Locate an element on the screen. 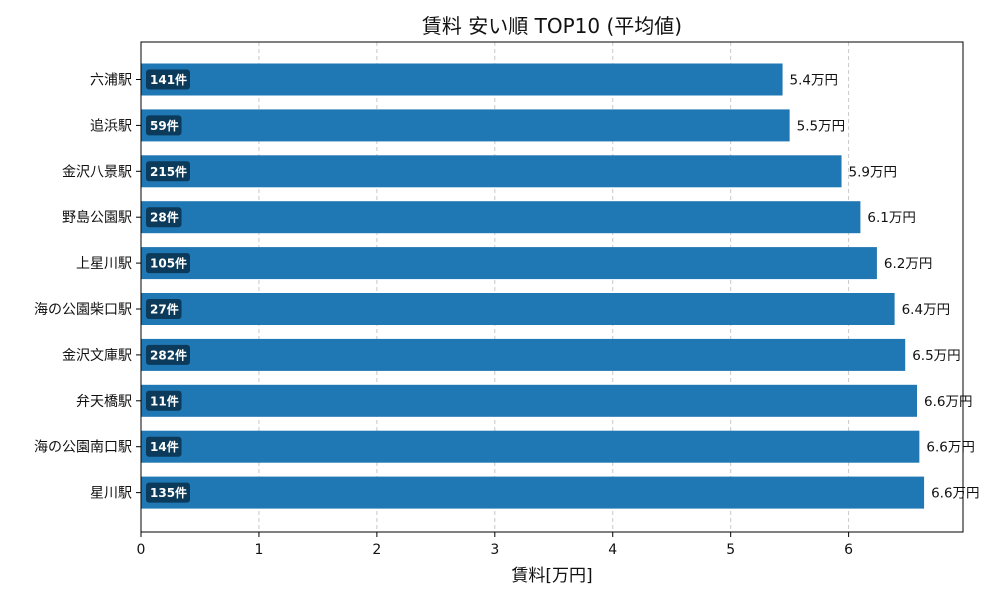  x-tick-label: 4 is located at coordinates (612, 550).